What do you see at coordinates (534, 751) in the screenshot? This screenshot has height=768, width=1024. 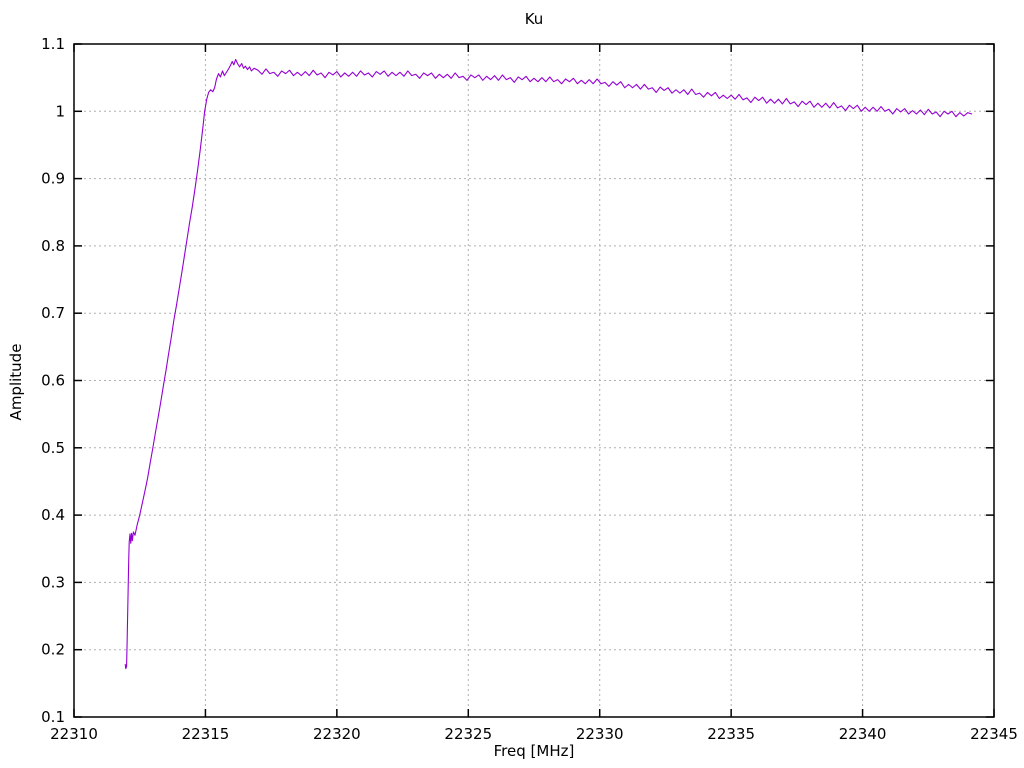 I see `x-axis-label: Freq [MHz]` at bounding box center [534, 751].